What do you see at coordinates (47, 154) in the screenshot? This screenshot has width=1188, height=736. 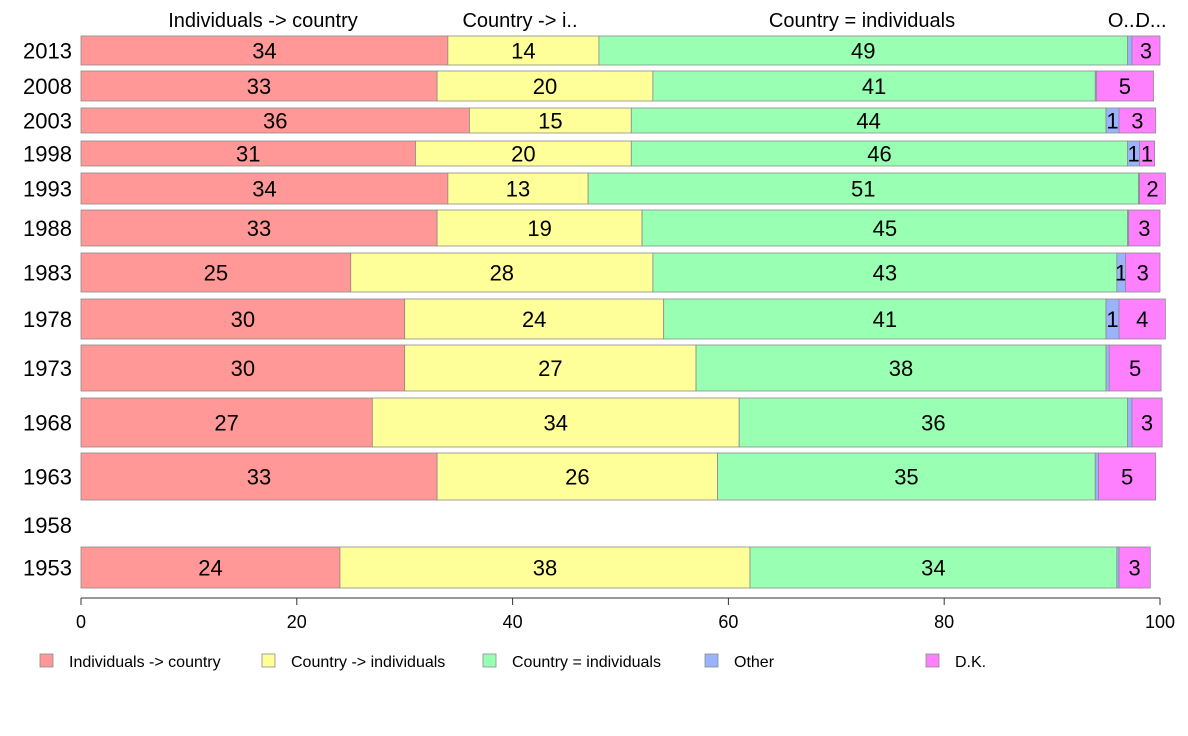 I see `row-label: 1998` at bounding box center [47, 154].